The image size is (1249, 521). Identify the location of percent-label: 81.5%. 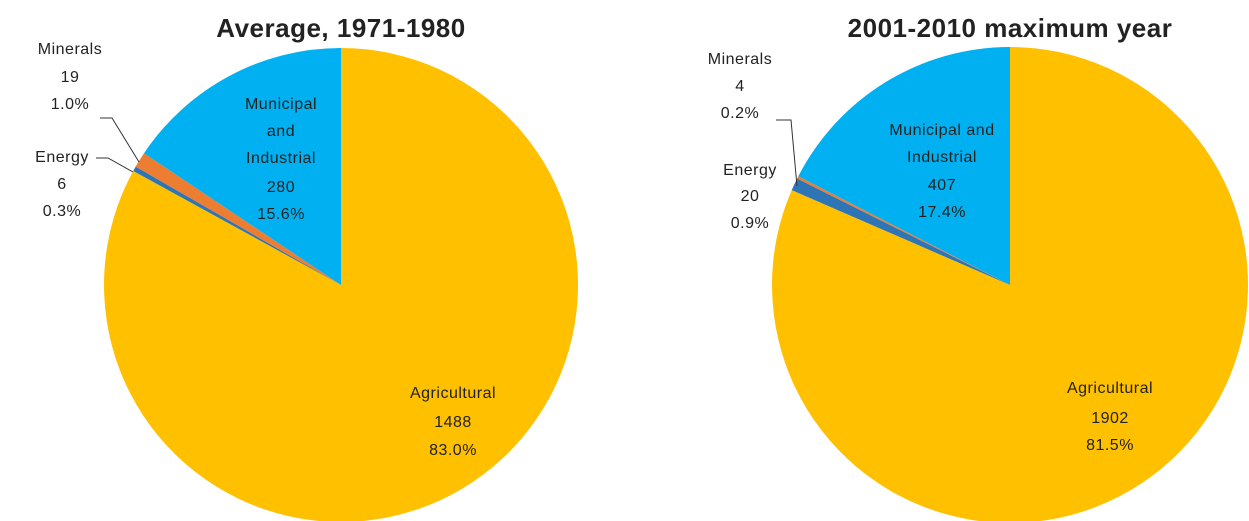
(1110, 445).